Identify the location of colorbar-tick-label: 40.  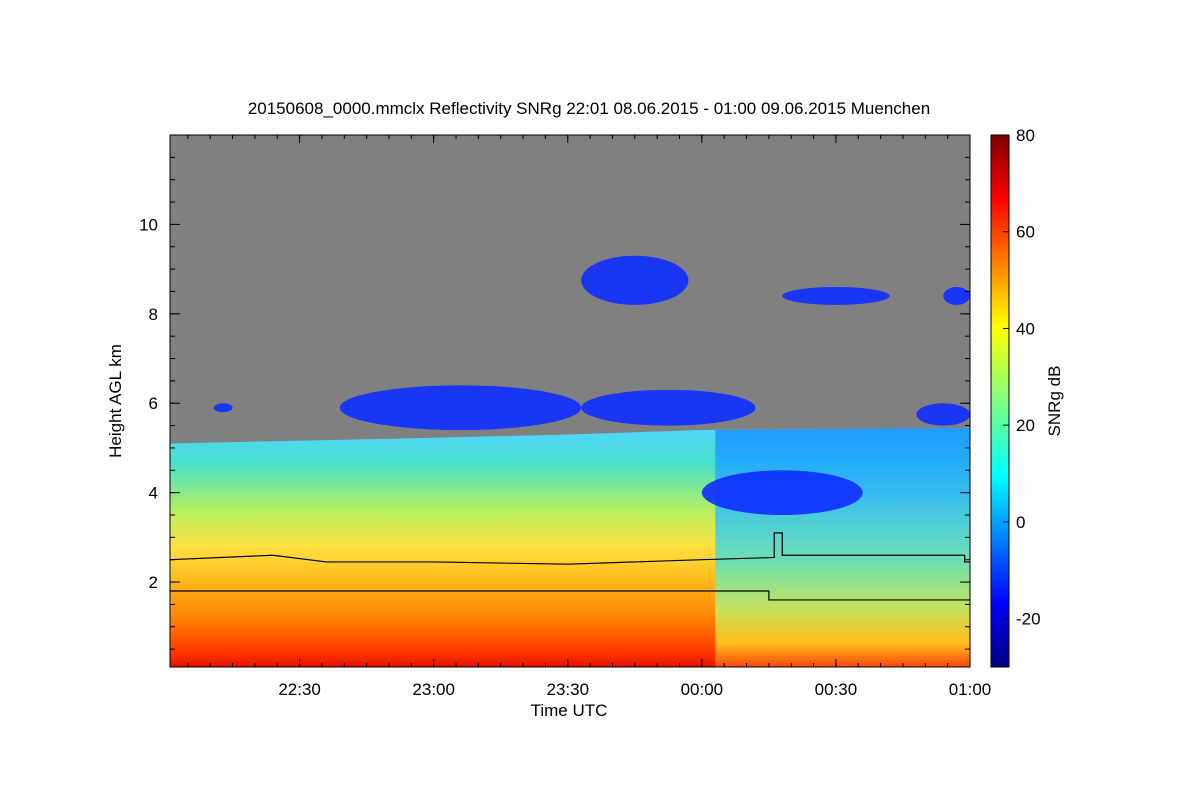
(1025, 328).